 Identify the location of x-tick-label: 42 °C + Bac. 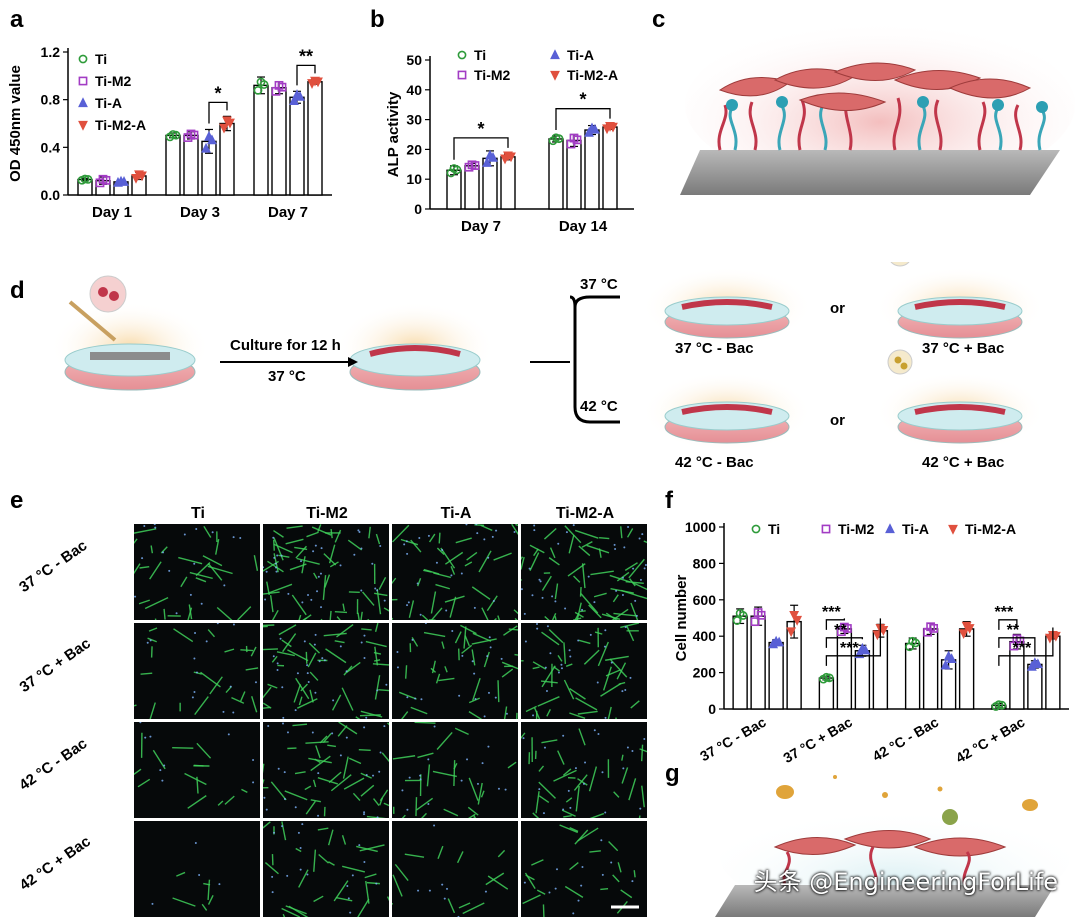
(990, 740).